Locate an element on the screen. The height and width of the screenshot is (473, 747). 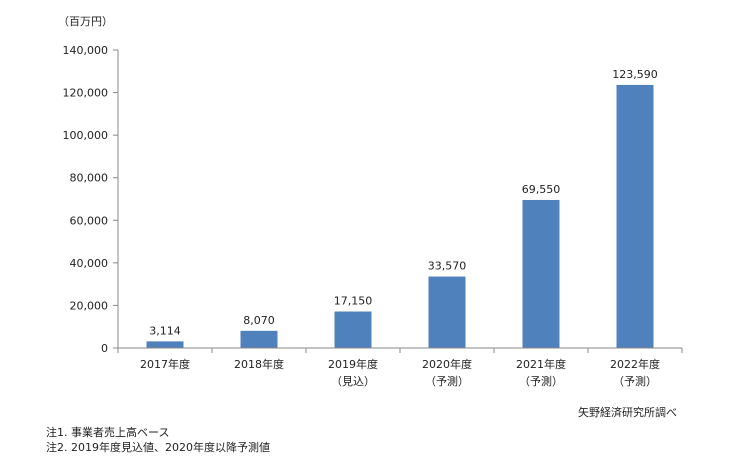
y-tick-label: 100,000 is located at coordinates (86, 135).